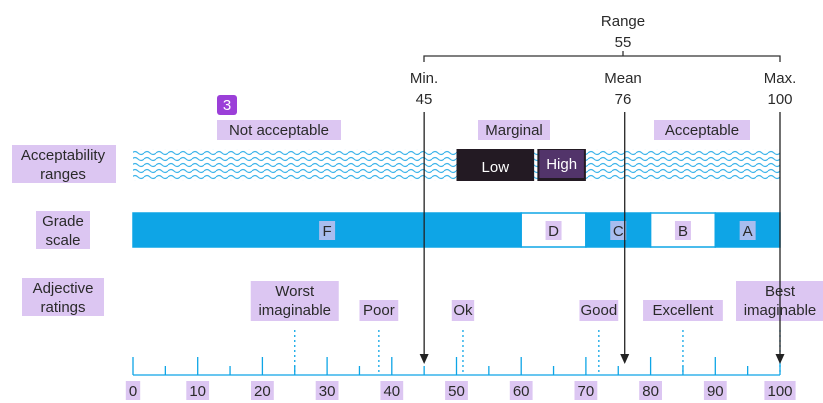 The image size is (823, 403). I want to click on acceptability-band: Low High, so click(456, 165).